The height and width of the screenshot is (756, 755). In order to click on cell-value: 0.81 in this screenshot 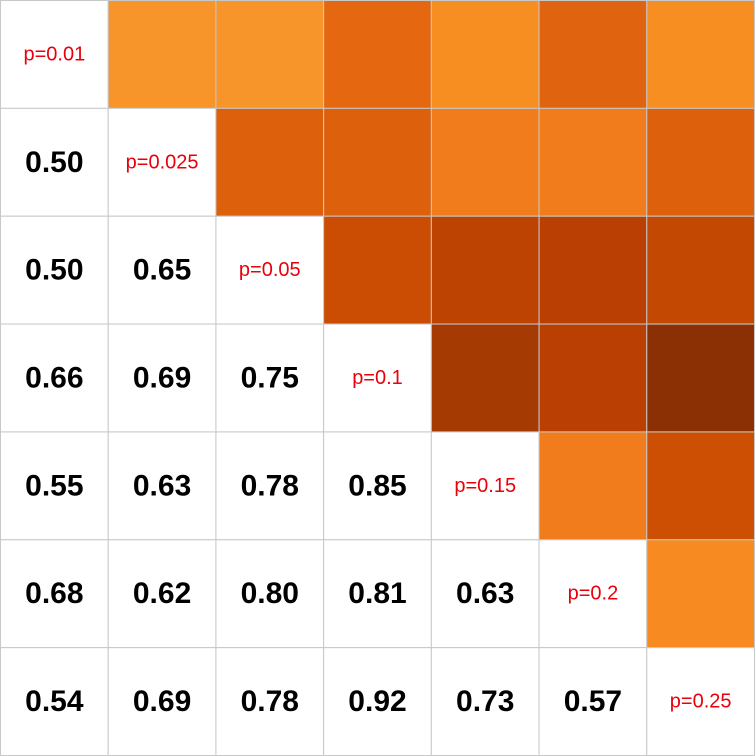, I will do `click(377, 593)`.